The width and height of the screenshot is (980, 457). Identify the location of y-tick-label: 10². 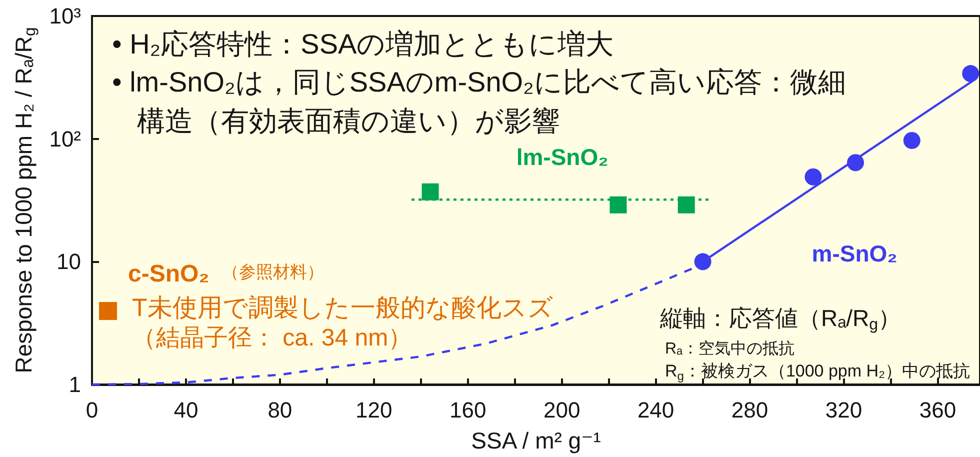
(65, 139).